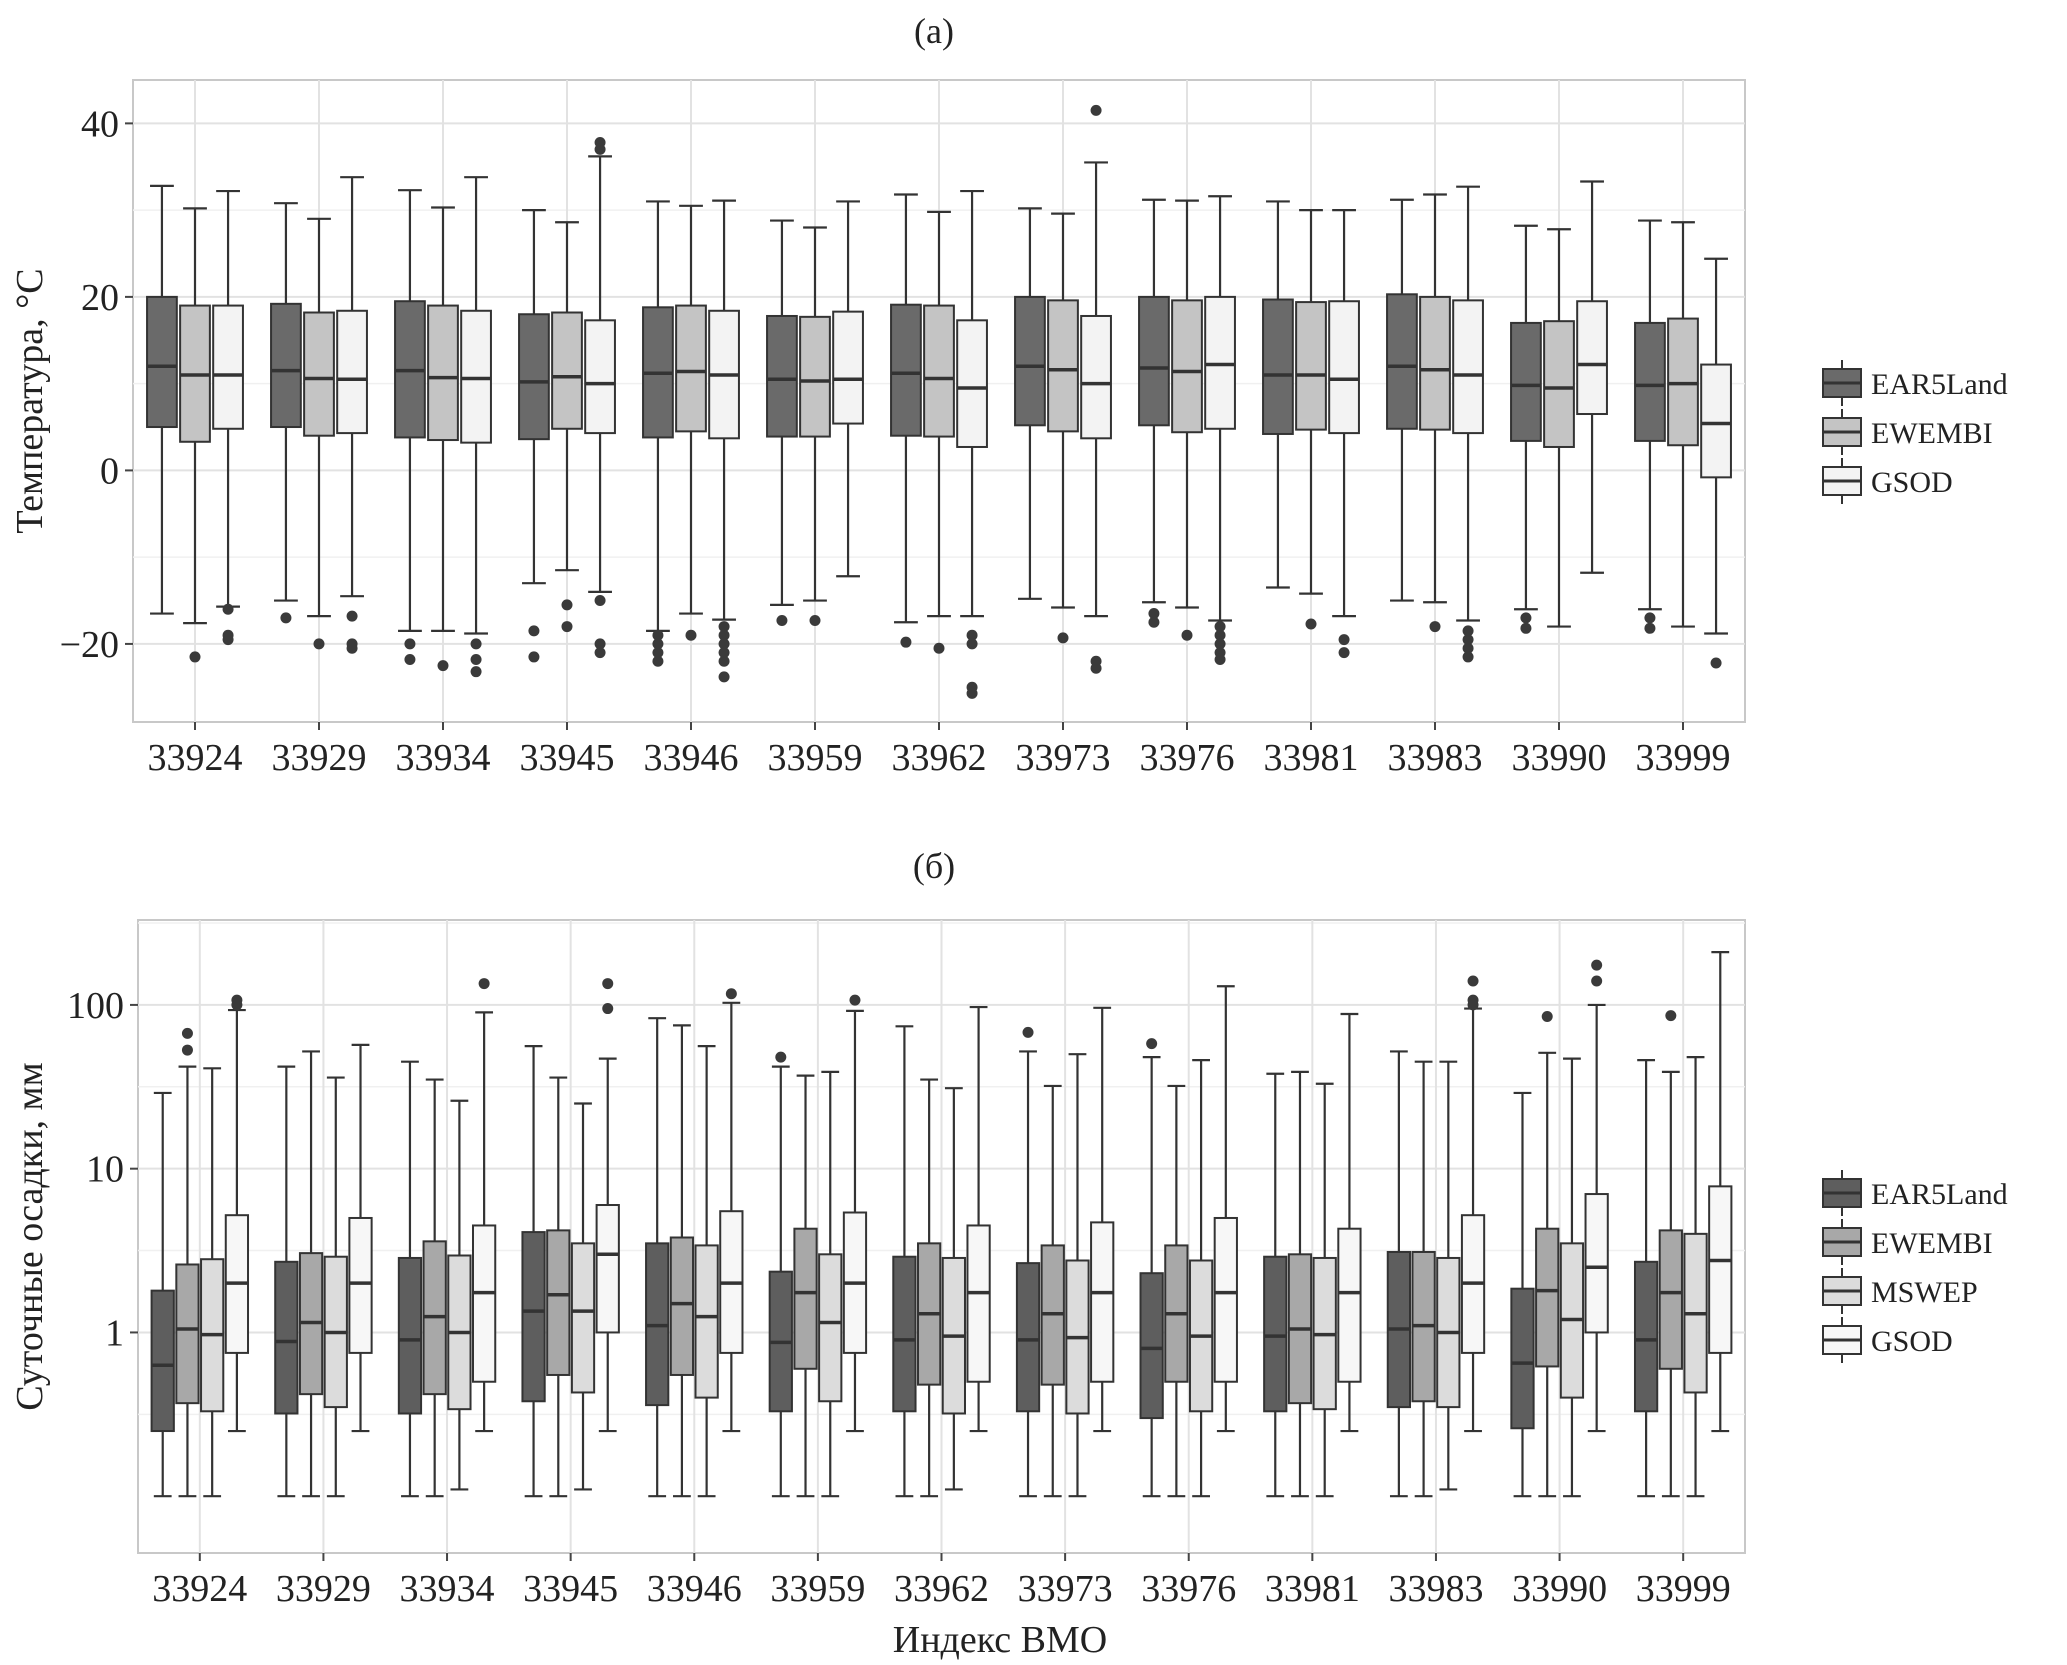  What do you see at coordinates (114, 1333) in the screenshot?
I see `y-tick-label: 1` at bounding box center [114, 1333].